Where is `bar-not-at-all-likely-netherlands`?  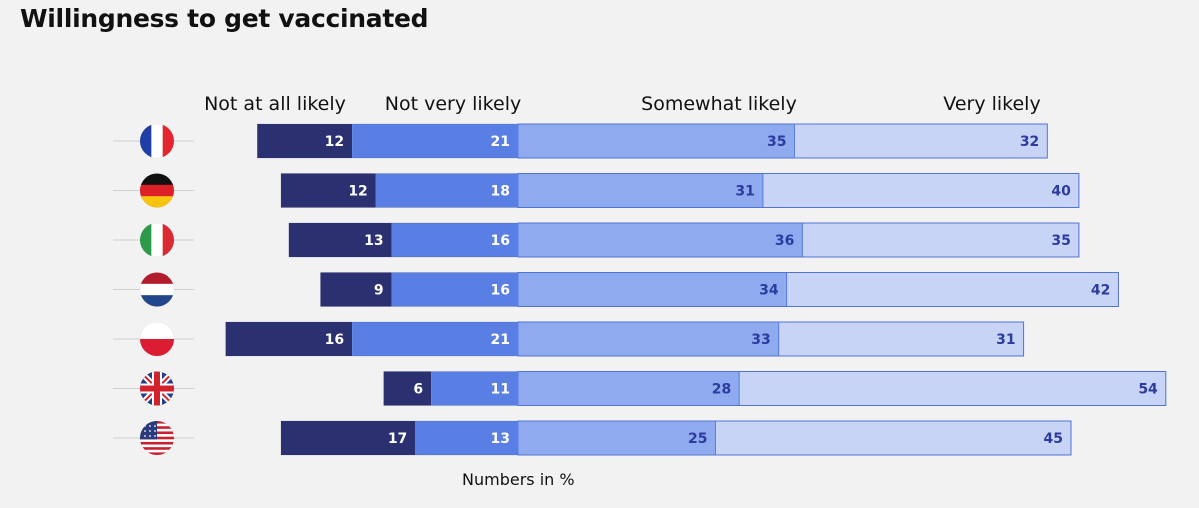 bar-not-at-all-likely-netherlands is located at coordinates (356, 289).